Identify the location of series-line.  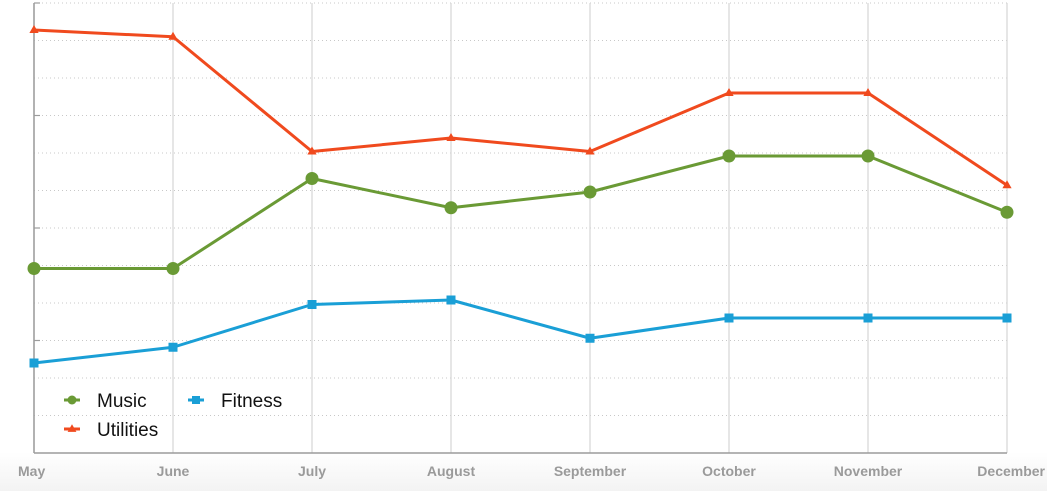
(520, 331).